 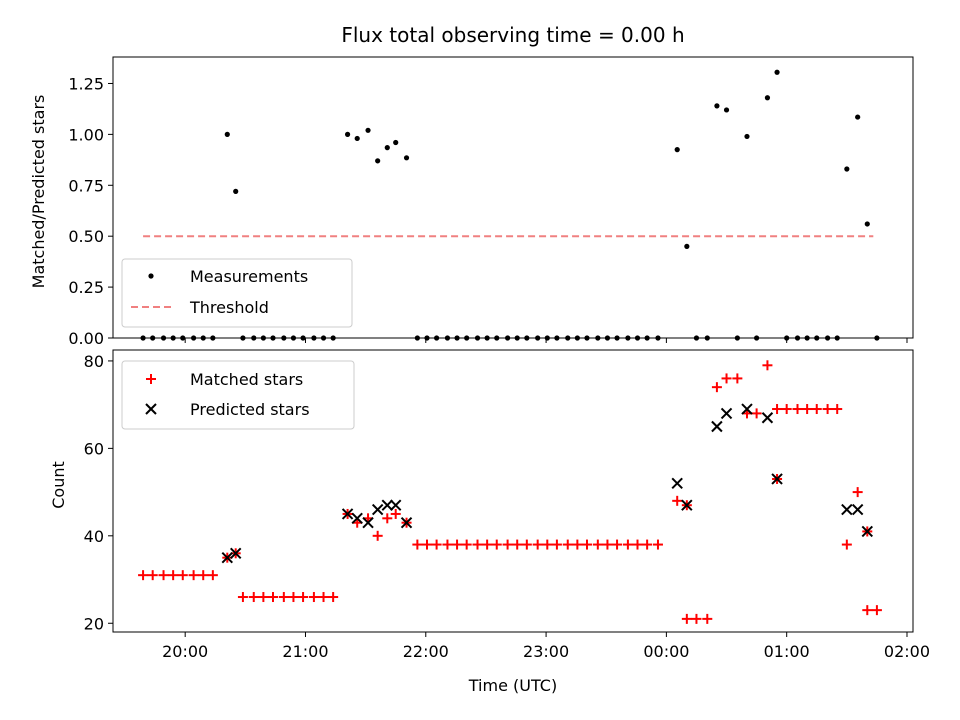 I want to click on x-tick-label: 21:00, so click(x=305, y=651).